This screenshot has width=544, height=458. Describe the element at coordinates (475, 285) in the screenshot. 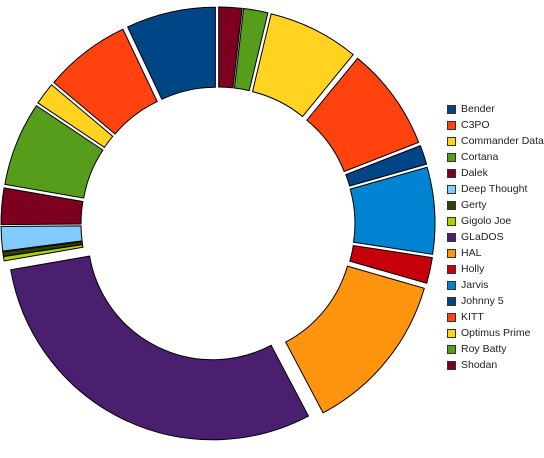

I see `legend-label: Jarvis` at that location.